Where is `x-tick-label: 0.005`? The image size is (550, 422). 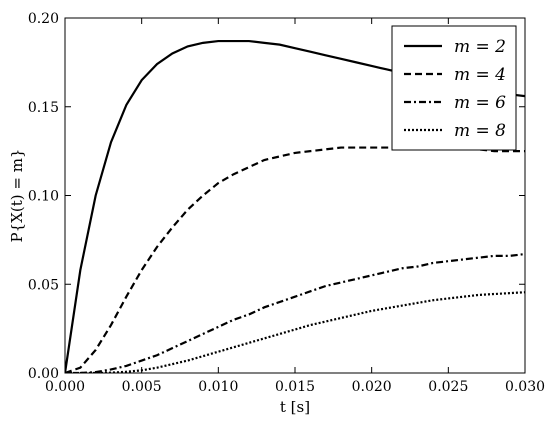
x-tick-label: 0.005 is located at coordinates (142, 387).